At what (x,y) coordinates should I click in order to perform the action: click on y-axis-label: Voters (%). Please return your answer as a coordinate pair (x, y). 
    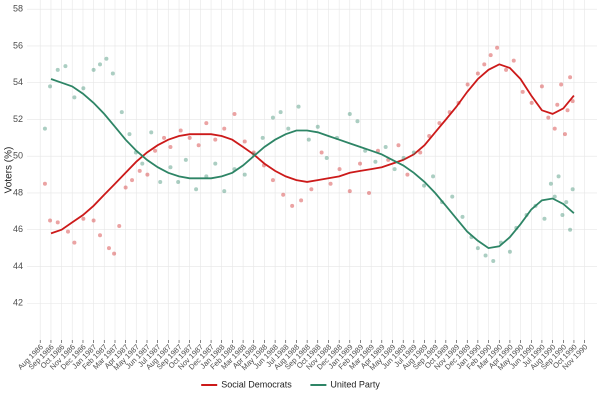
    Looking at the image, I should click on (9, 170).